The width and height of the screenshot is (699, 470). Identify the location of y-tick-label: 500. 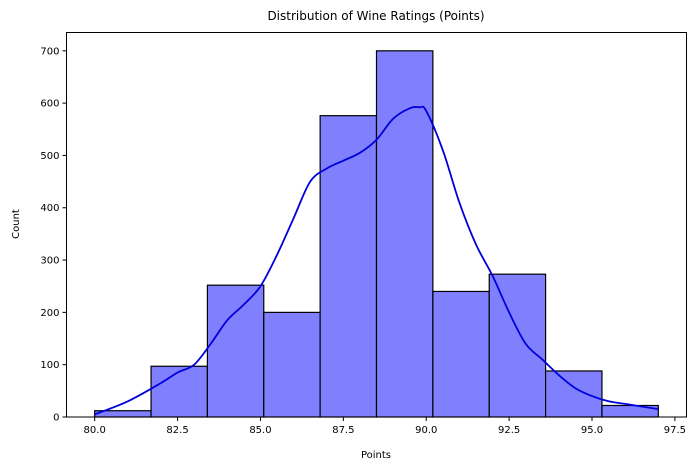
(49, 156).